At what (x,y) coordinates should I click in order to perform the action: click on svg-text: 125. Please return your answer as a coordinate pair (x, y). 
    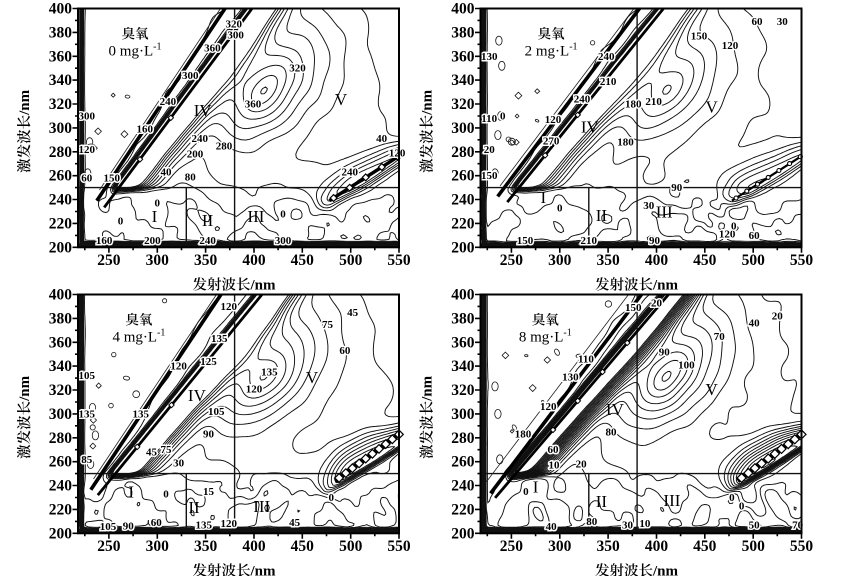
    Looking at the image, I should click on (208, 362).